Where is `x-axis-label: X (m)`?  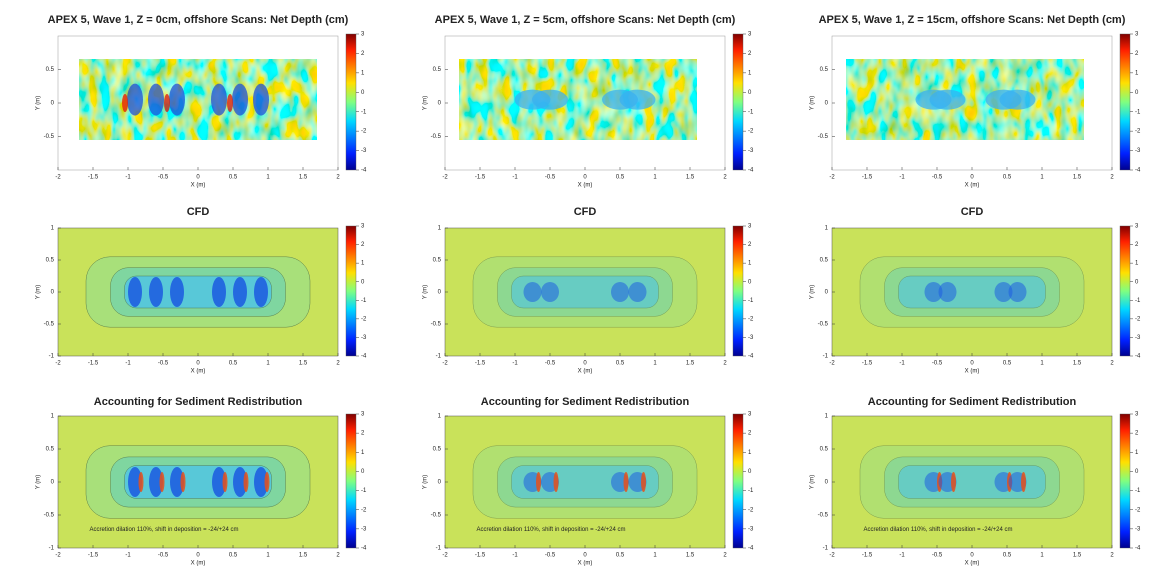
x-axis-label: X (m) is located at coordinates (198, 564).